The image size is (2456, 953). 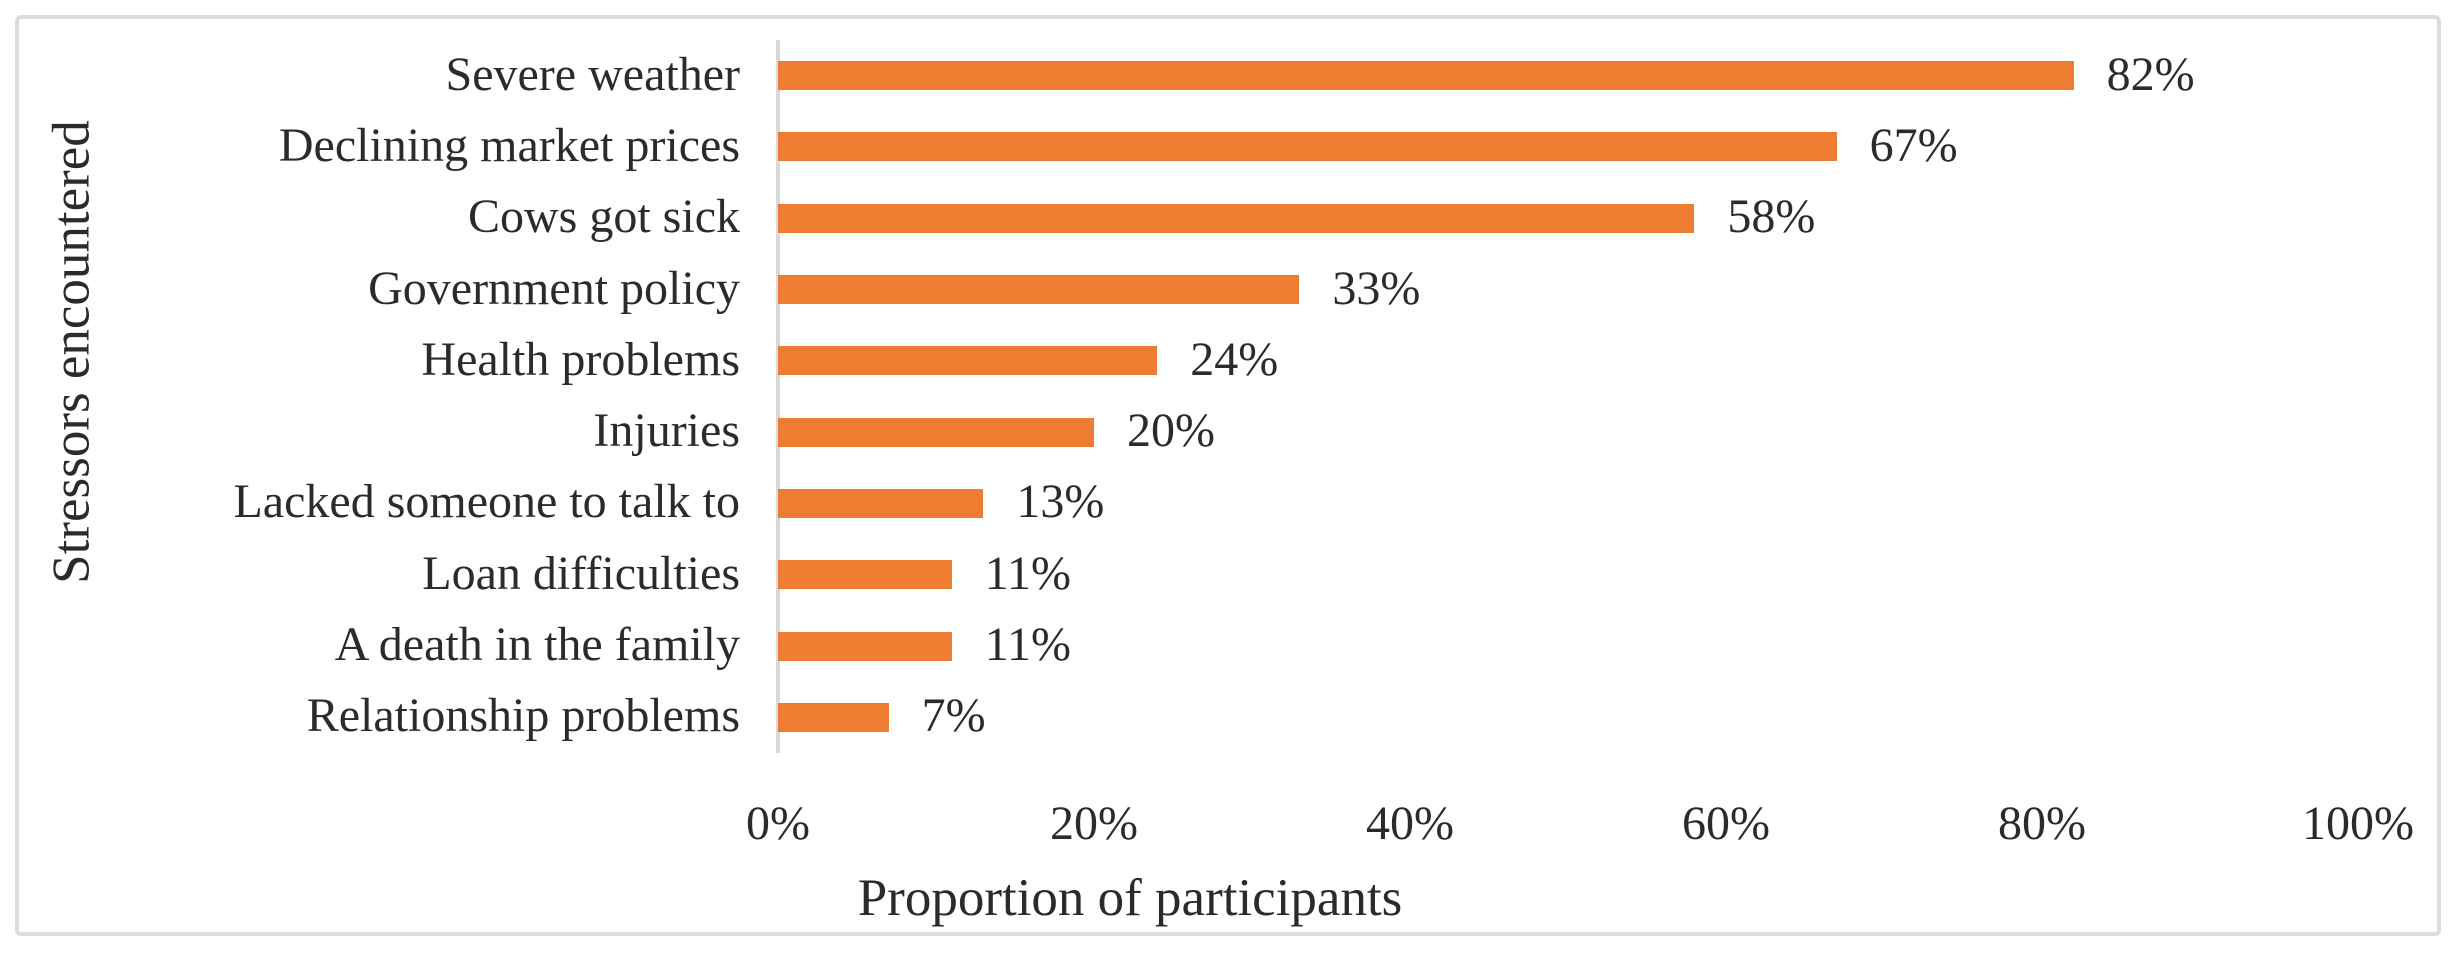 I want to click on value-label: 13%, so click(x=1060, y=502).